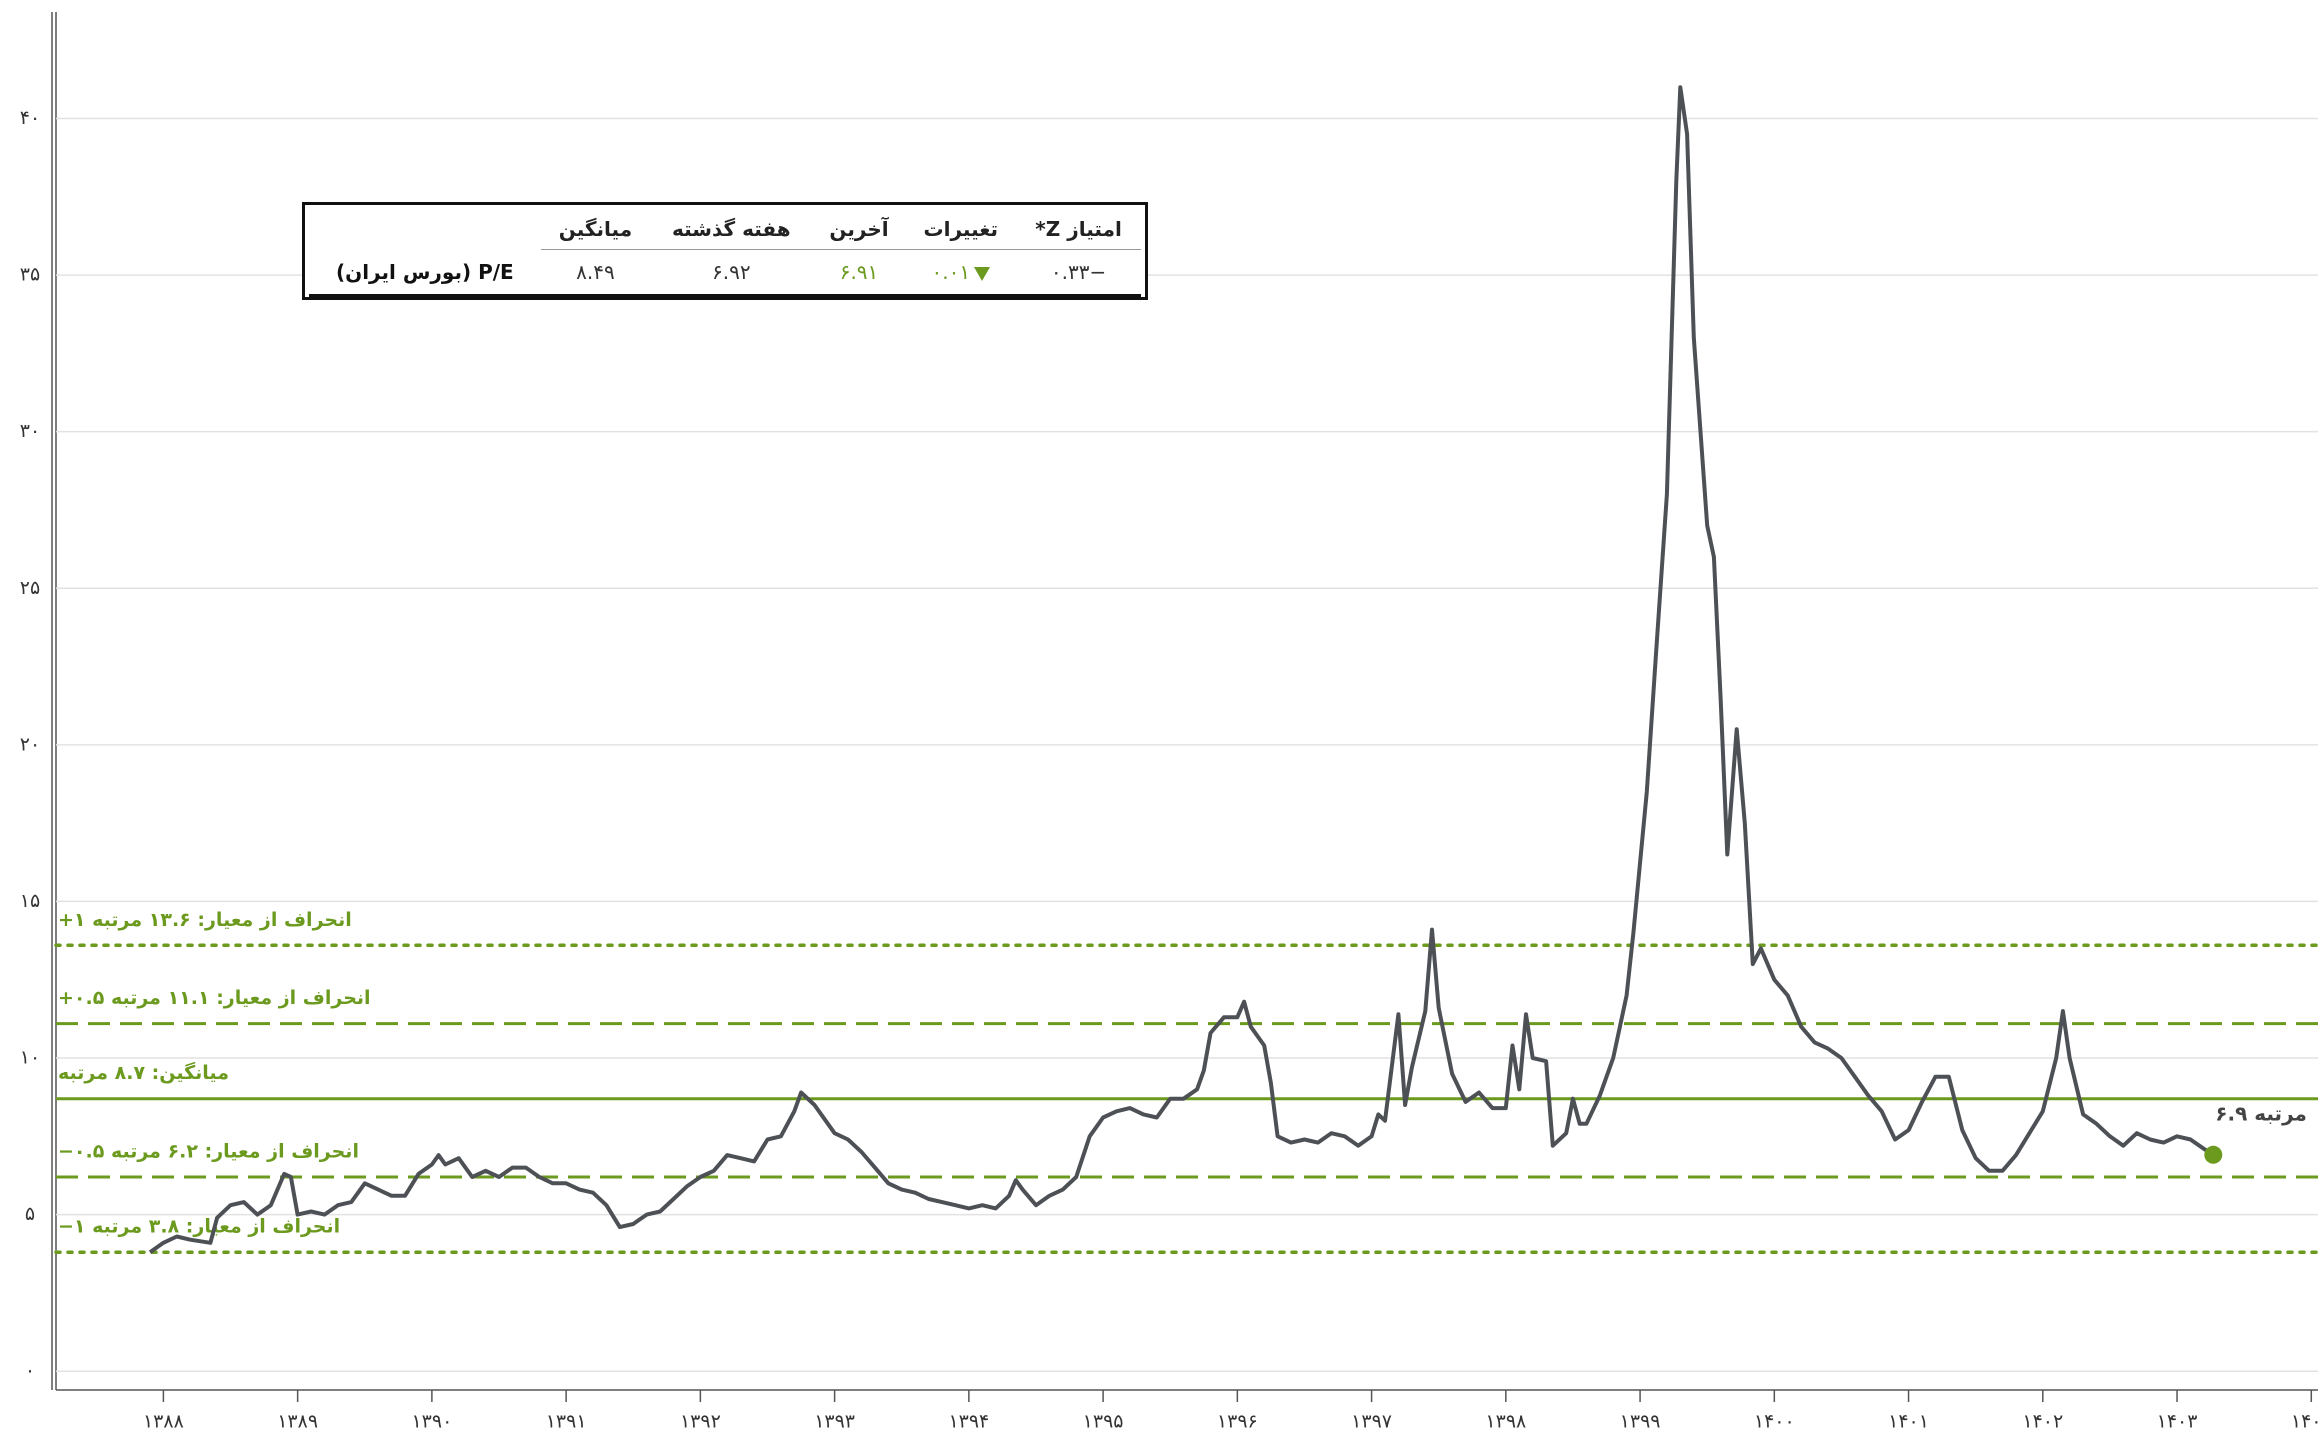 Image resolution: width=2318 pixels, height=1434 pixels. Describe the element at coordinates (143, 1072) in the screenshot. I see `reference-label: میانگین: ۸.۷ مرتبه` at that location.